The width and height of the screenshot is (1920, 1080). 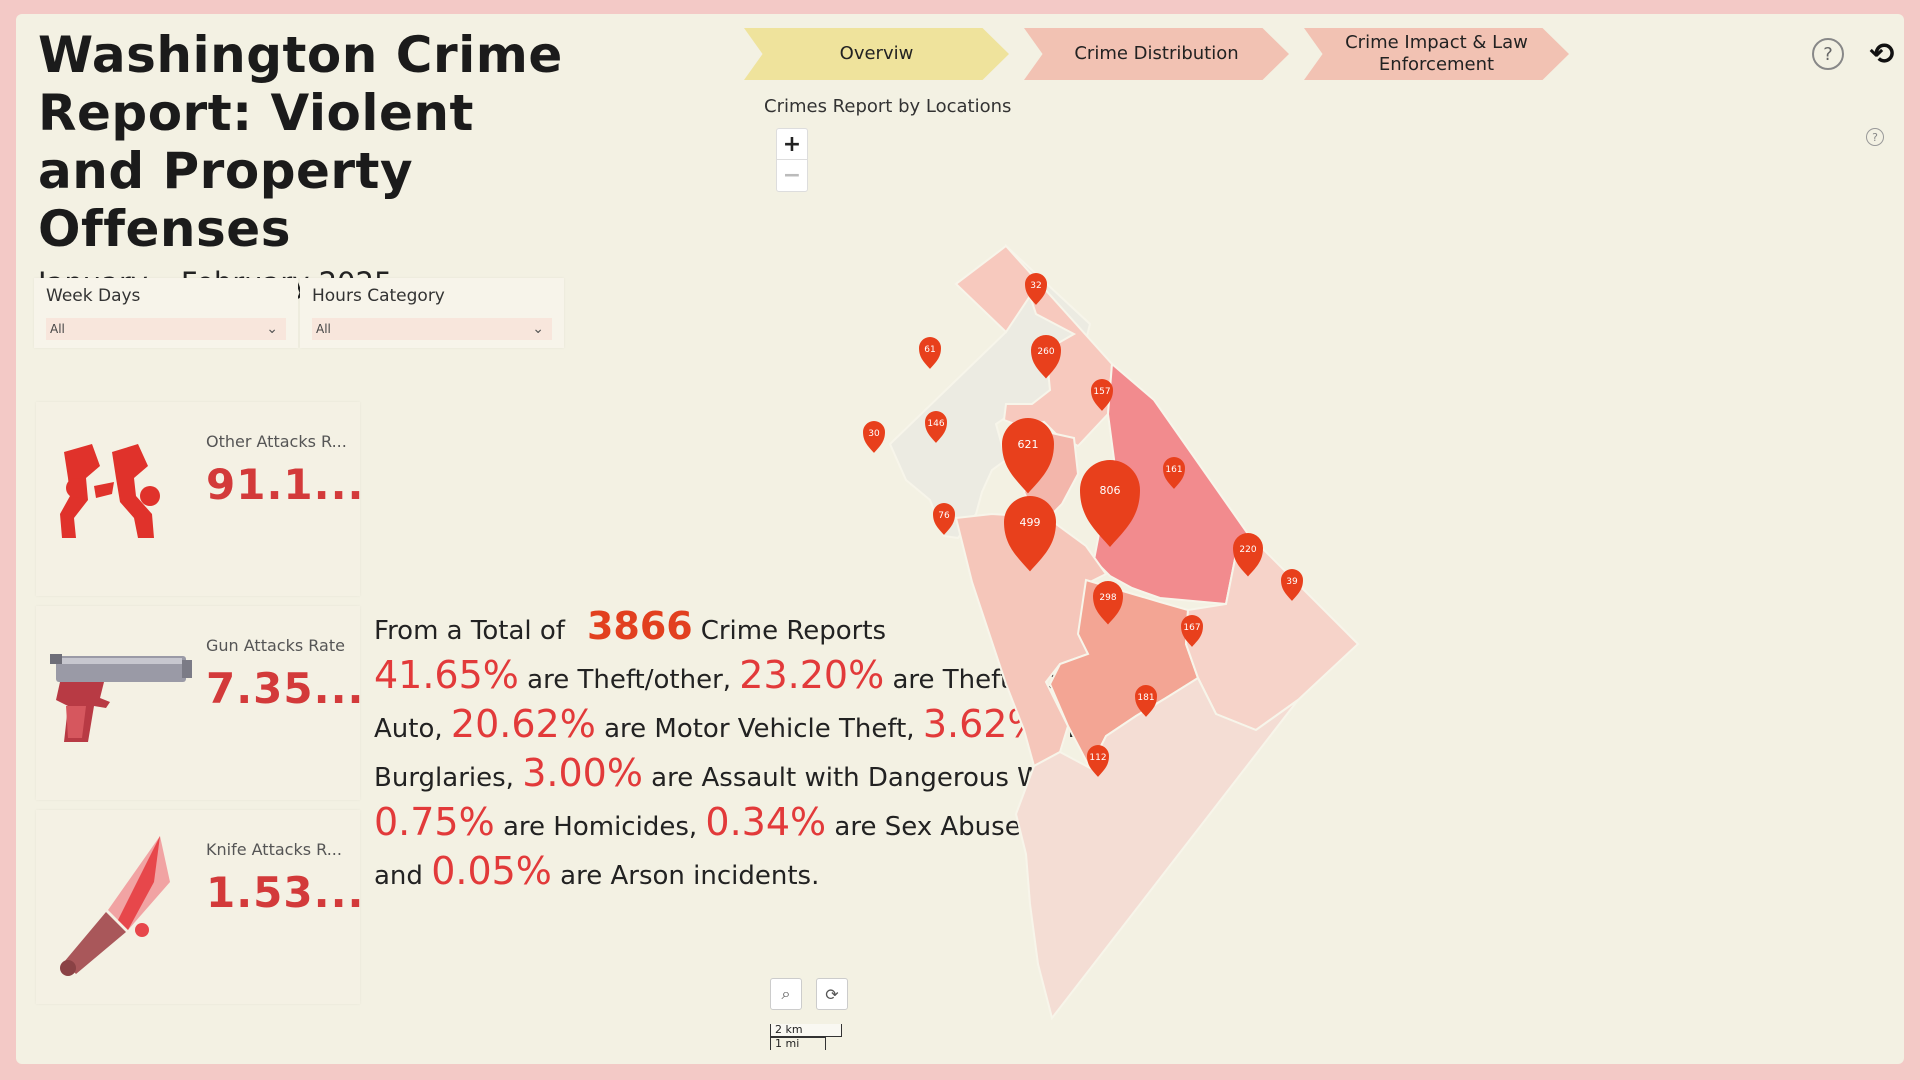 What do you see at coordinates (1145, 698) in the screenshot?
I see `map-marker-label: 181` at bounding box center [1145, 698].